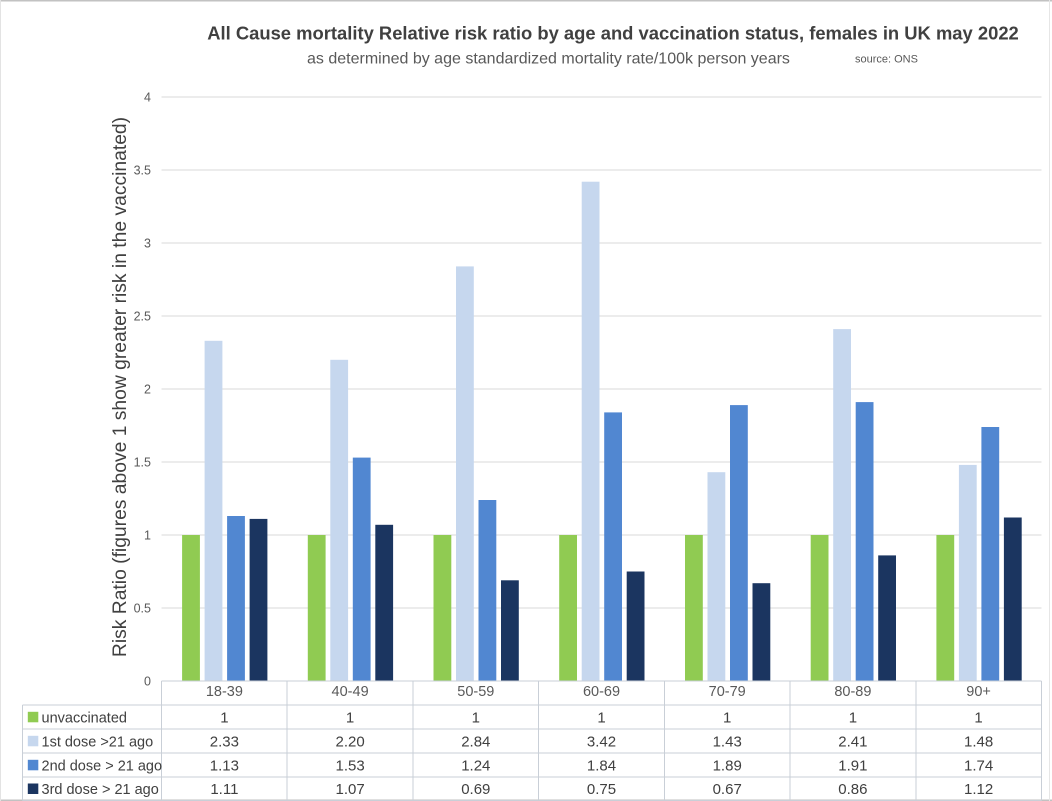 The width and height of the screenshot is (1052, 801). I want to click on svg-text: 2.33, so click(224, 742).